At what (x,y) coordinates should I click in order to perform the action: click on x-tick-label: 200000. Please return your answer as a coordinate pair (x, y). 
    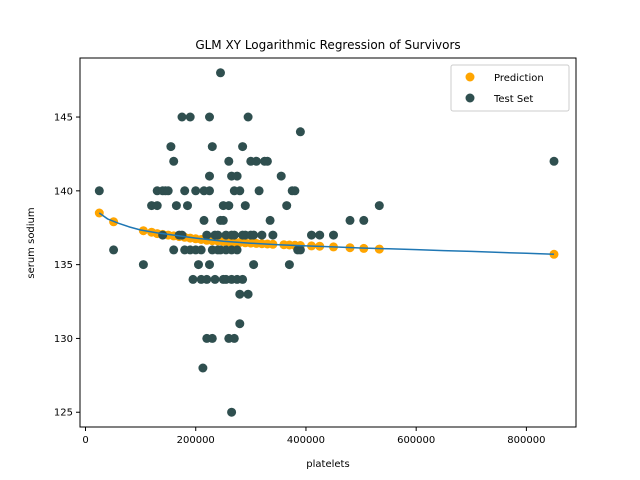
    Looking at the image, I should click on (196, 440).